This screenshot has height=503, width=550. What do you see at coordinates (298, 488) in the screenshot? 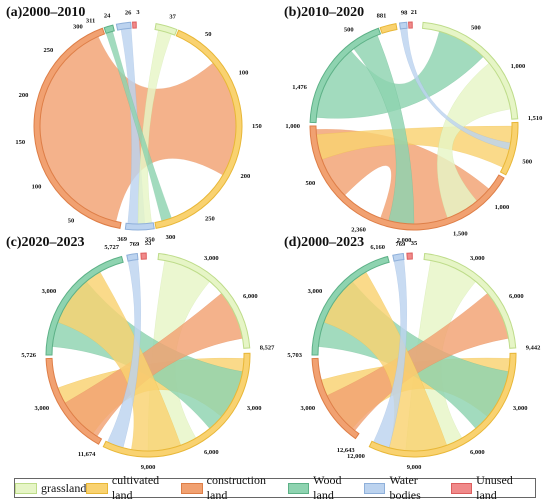
I see `legend-swatch-wood-land` at bounding box center [298, 488].